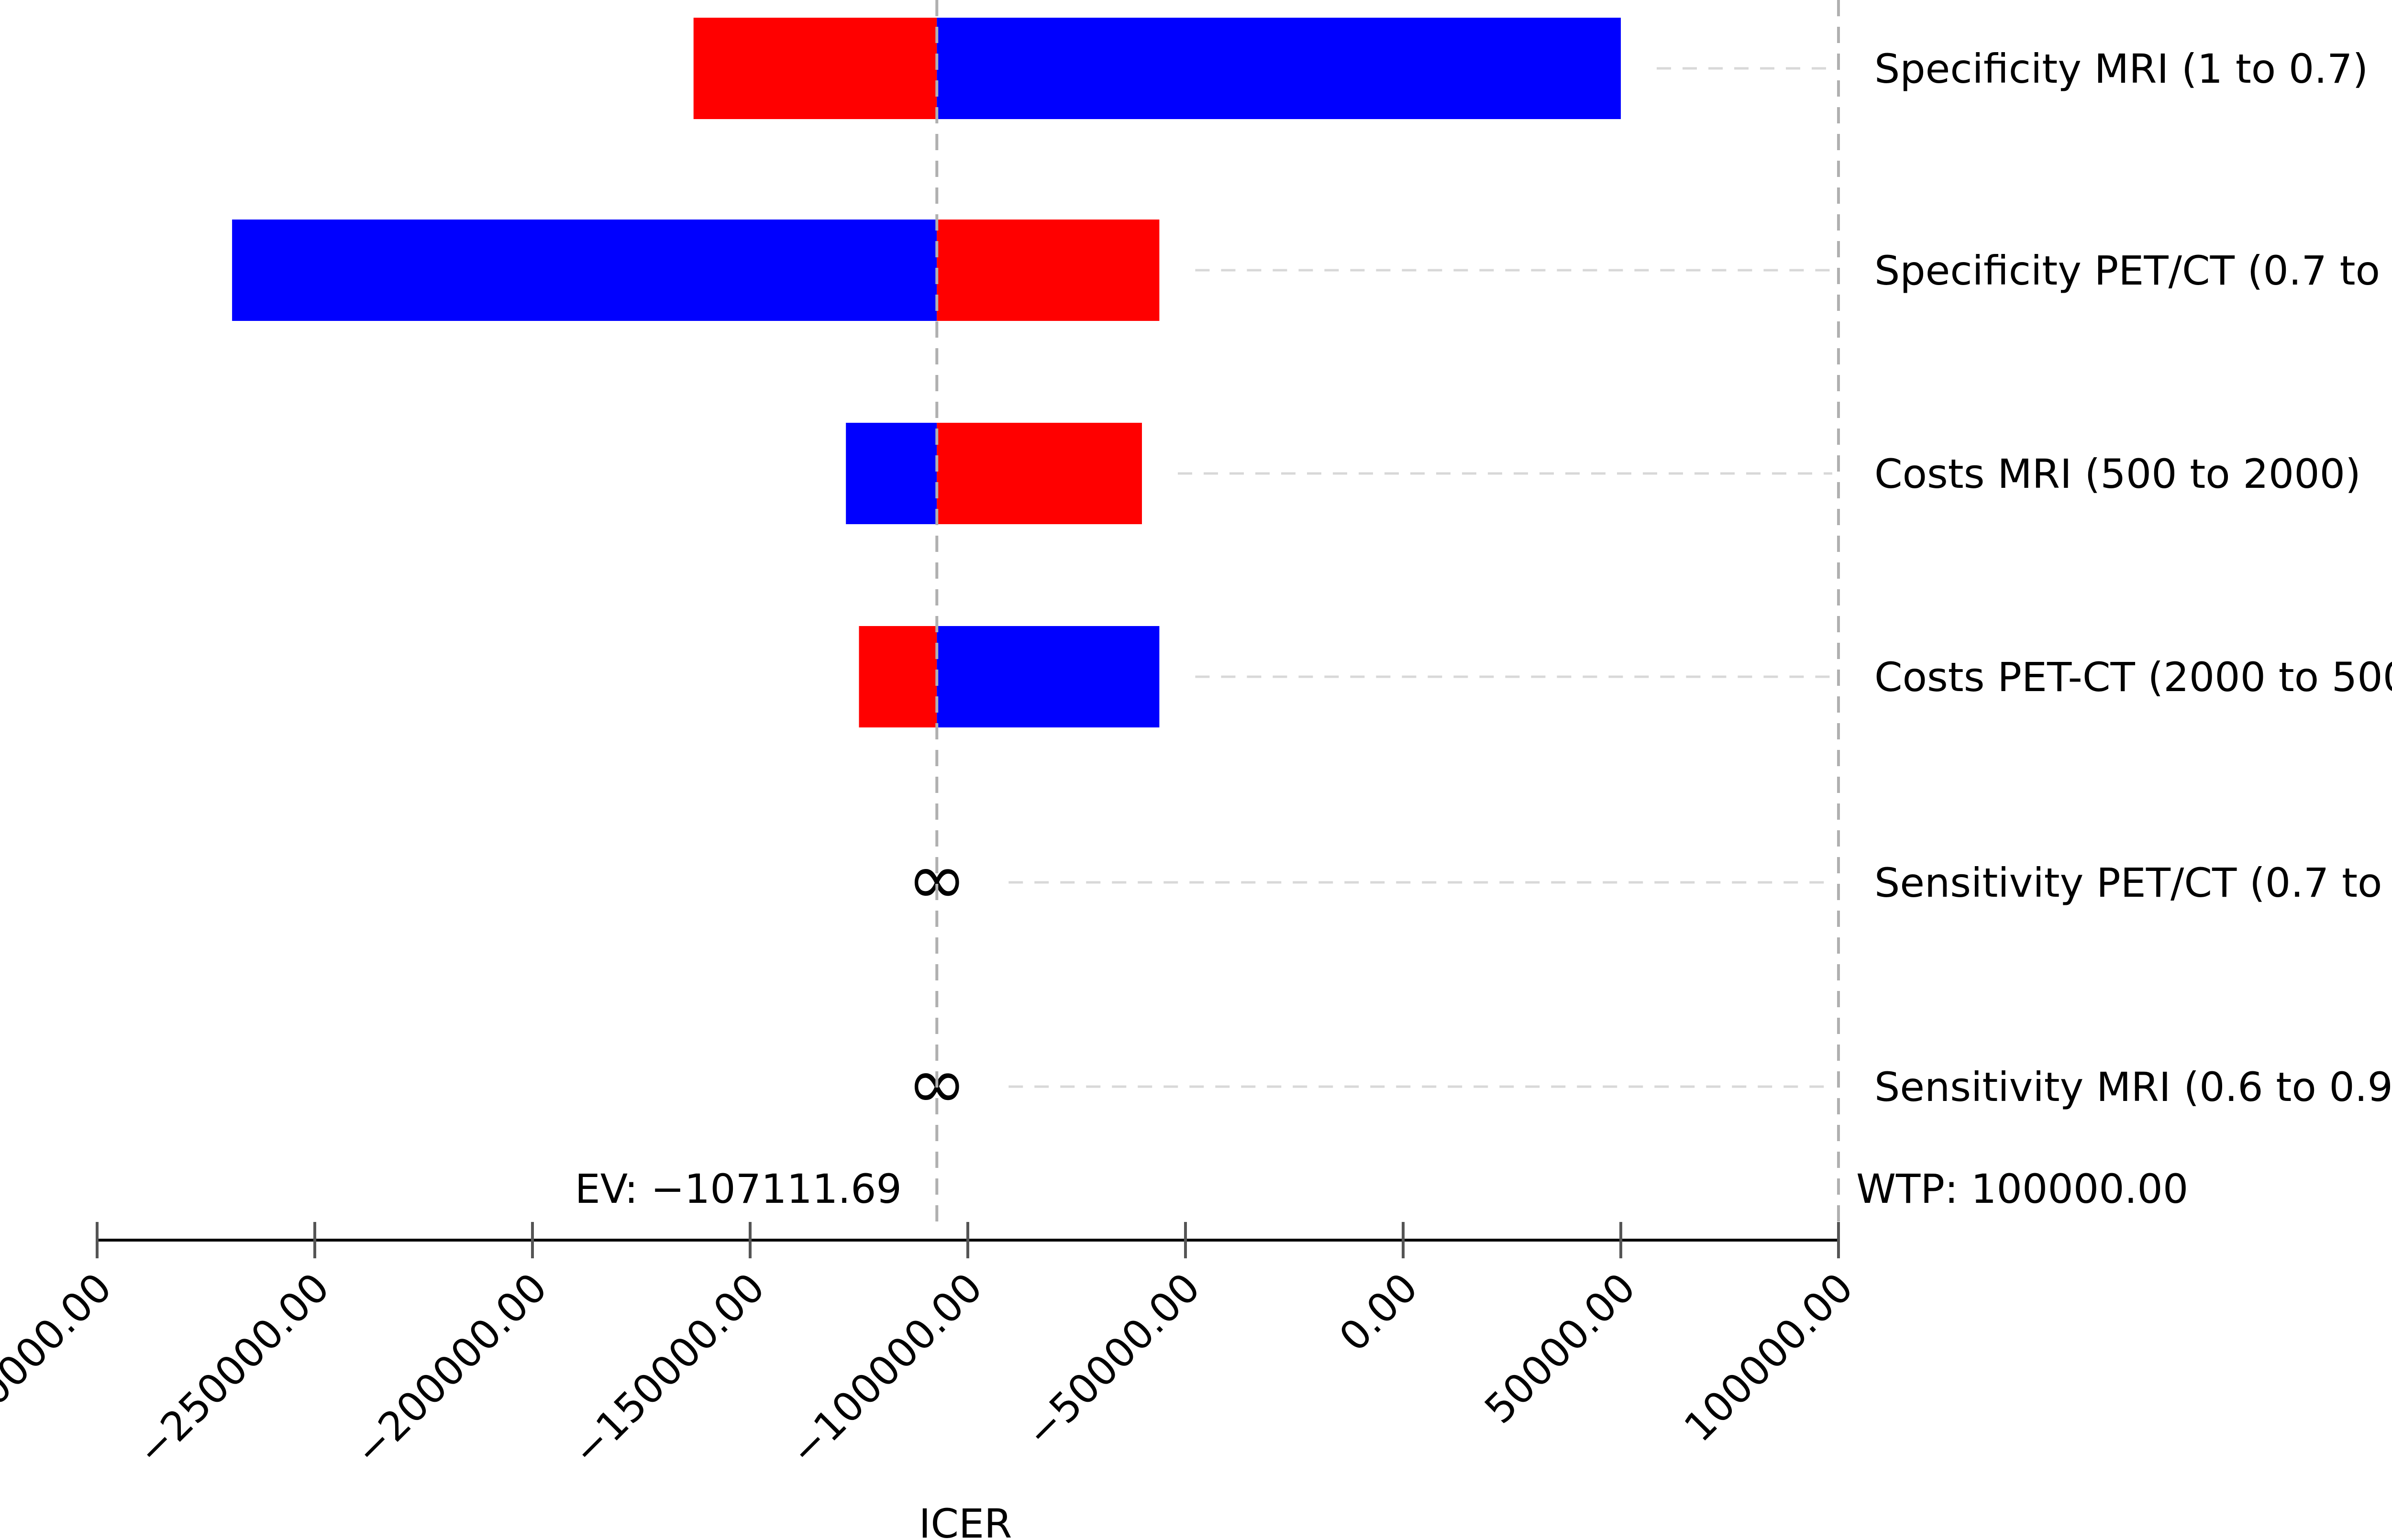 The image size is (2392, 1540). Describe the element at coordinates (738, 1189) in the screenshot. I see `ev-label: EV: −107111.69` at that location.